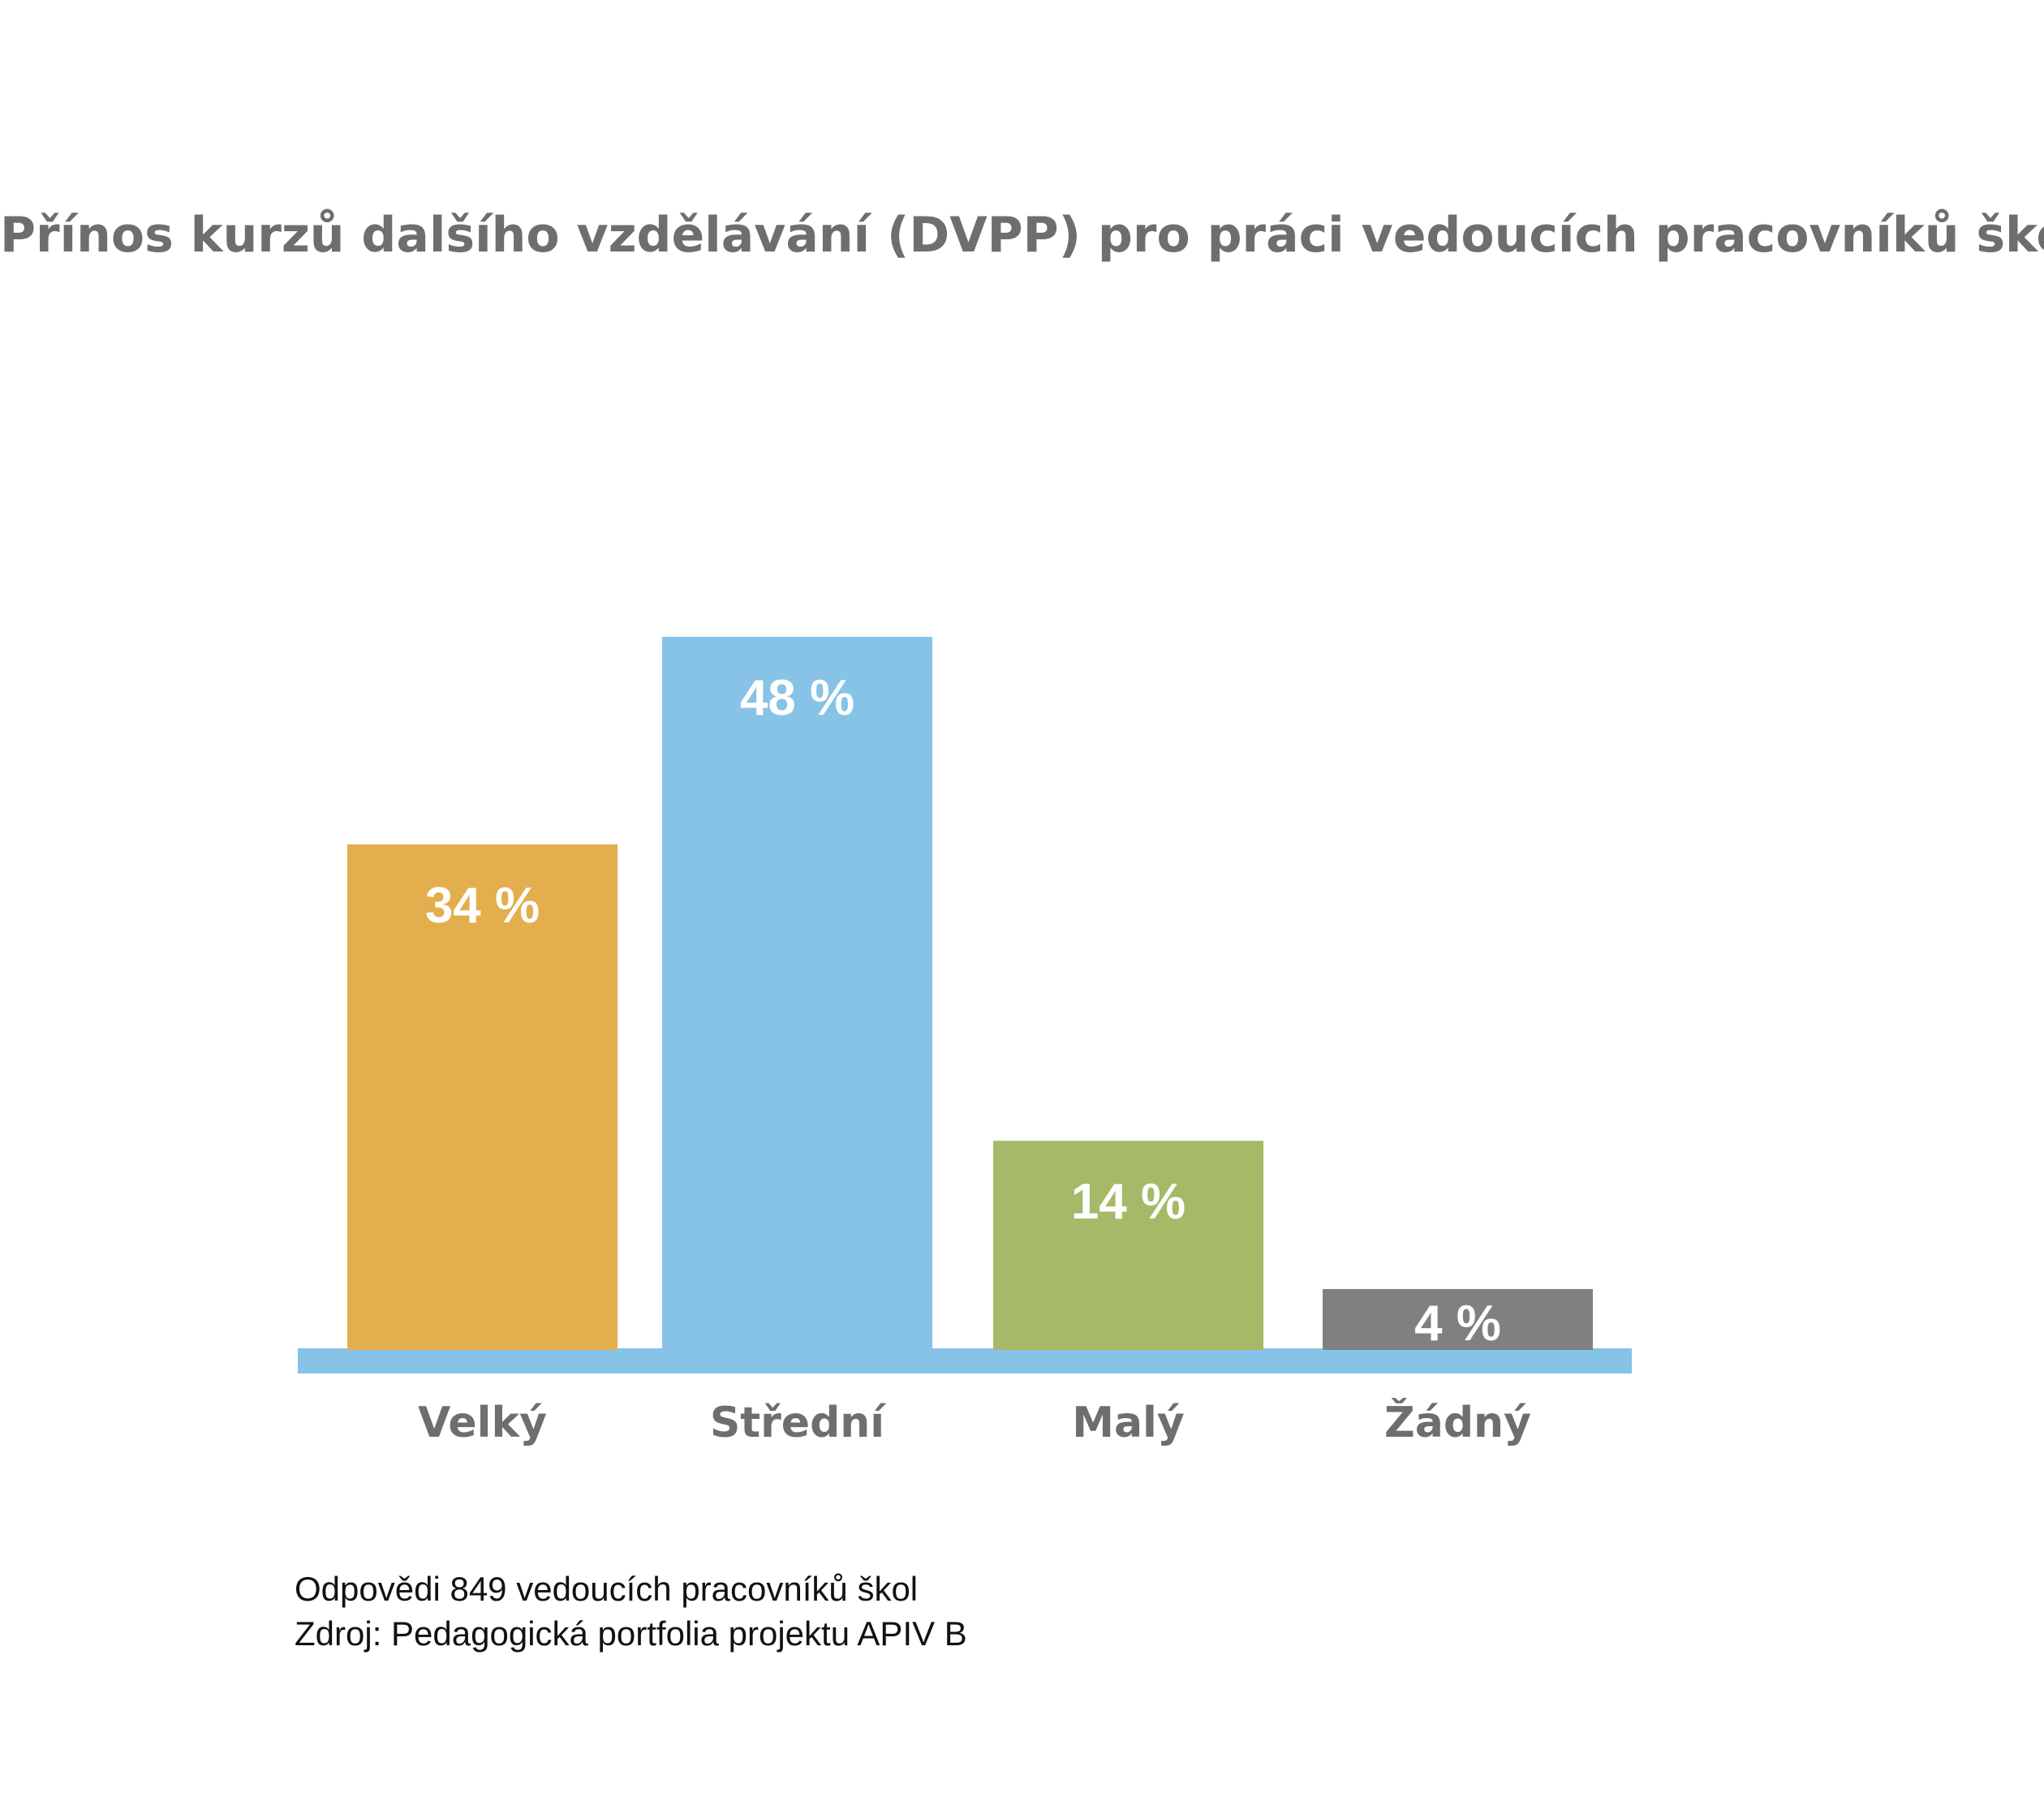 This screenshot has height=1814, width=2044. What do you see at coordinates (1128, 1202) in the screenshot?
I see `bar-value-label-3: 14 %` at bounding box center [1128, 1202].